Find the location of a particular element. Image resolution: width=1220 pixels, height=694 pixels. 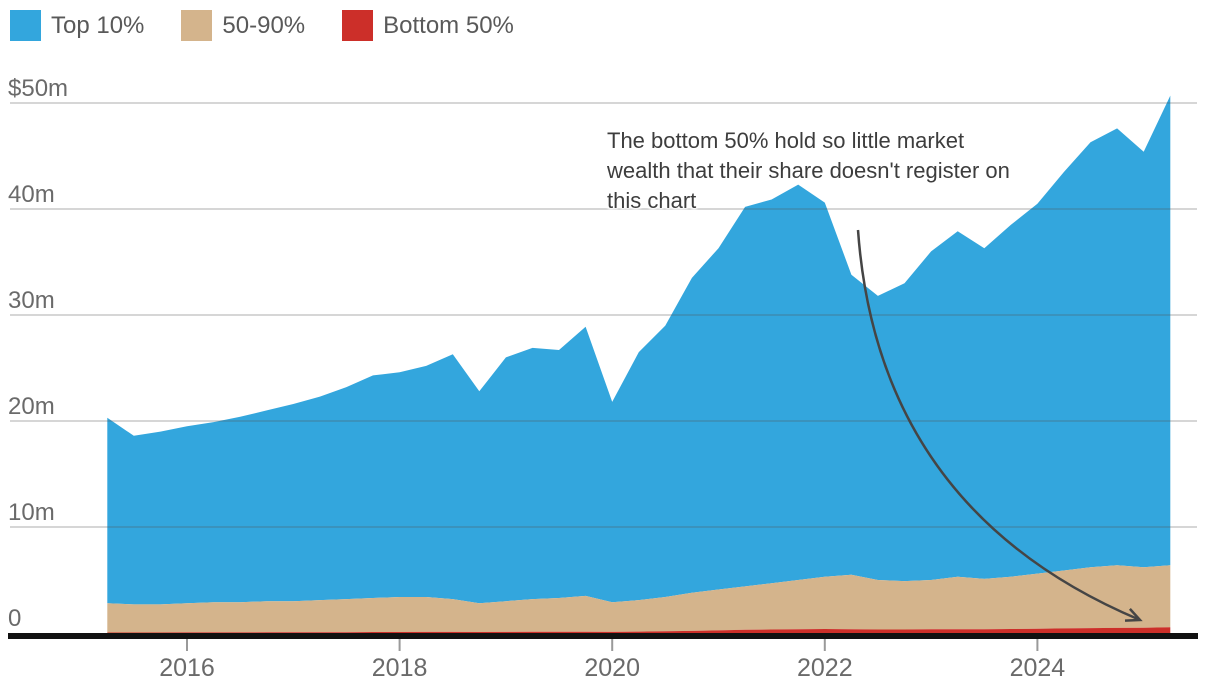

area-bottom-50- is located at coordinates (639, 630).